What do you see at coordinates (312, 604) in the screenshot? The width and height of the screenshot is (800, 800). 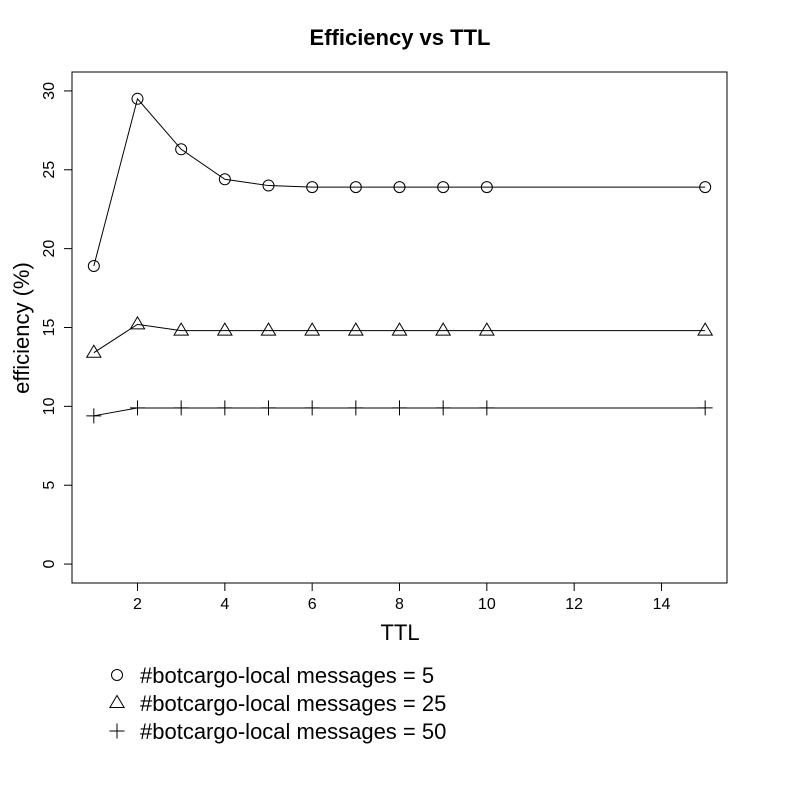 I see `x-tick-label: 6` at bounding box center [312, 604].